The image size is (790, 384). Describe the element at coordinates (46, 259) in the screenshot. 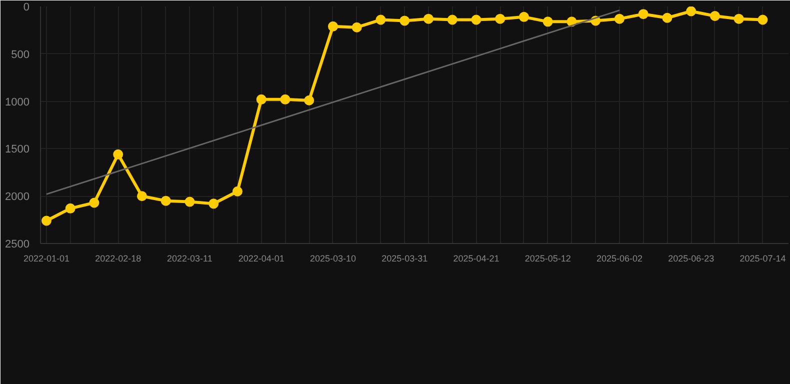

I see `x-tick-label: 2022-01-01` at that location.